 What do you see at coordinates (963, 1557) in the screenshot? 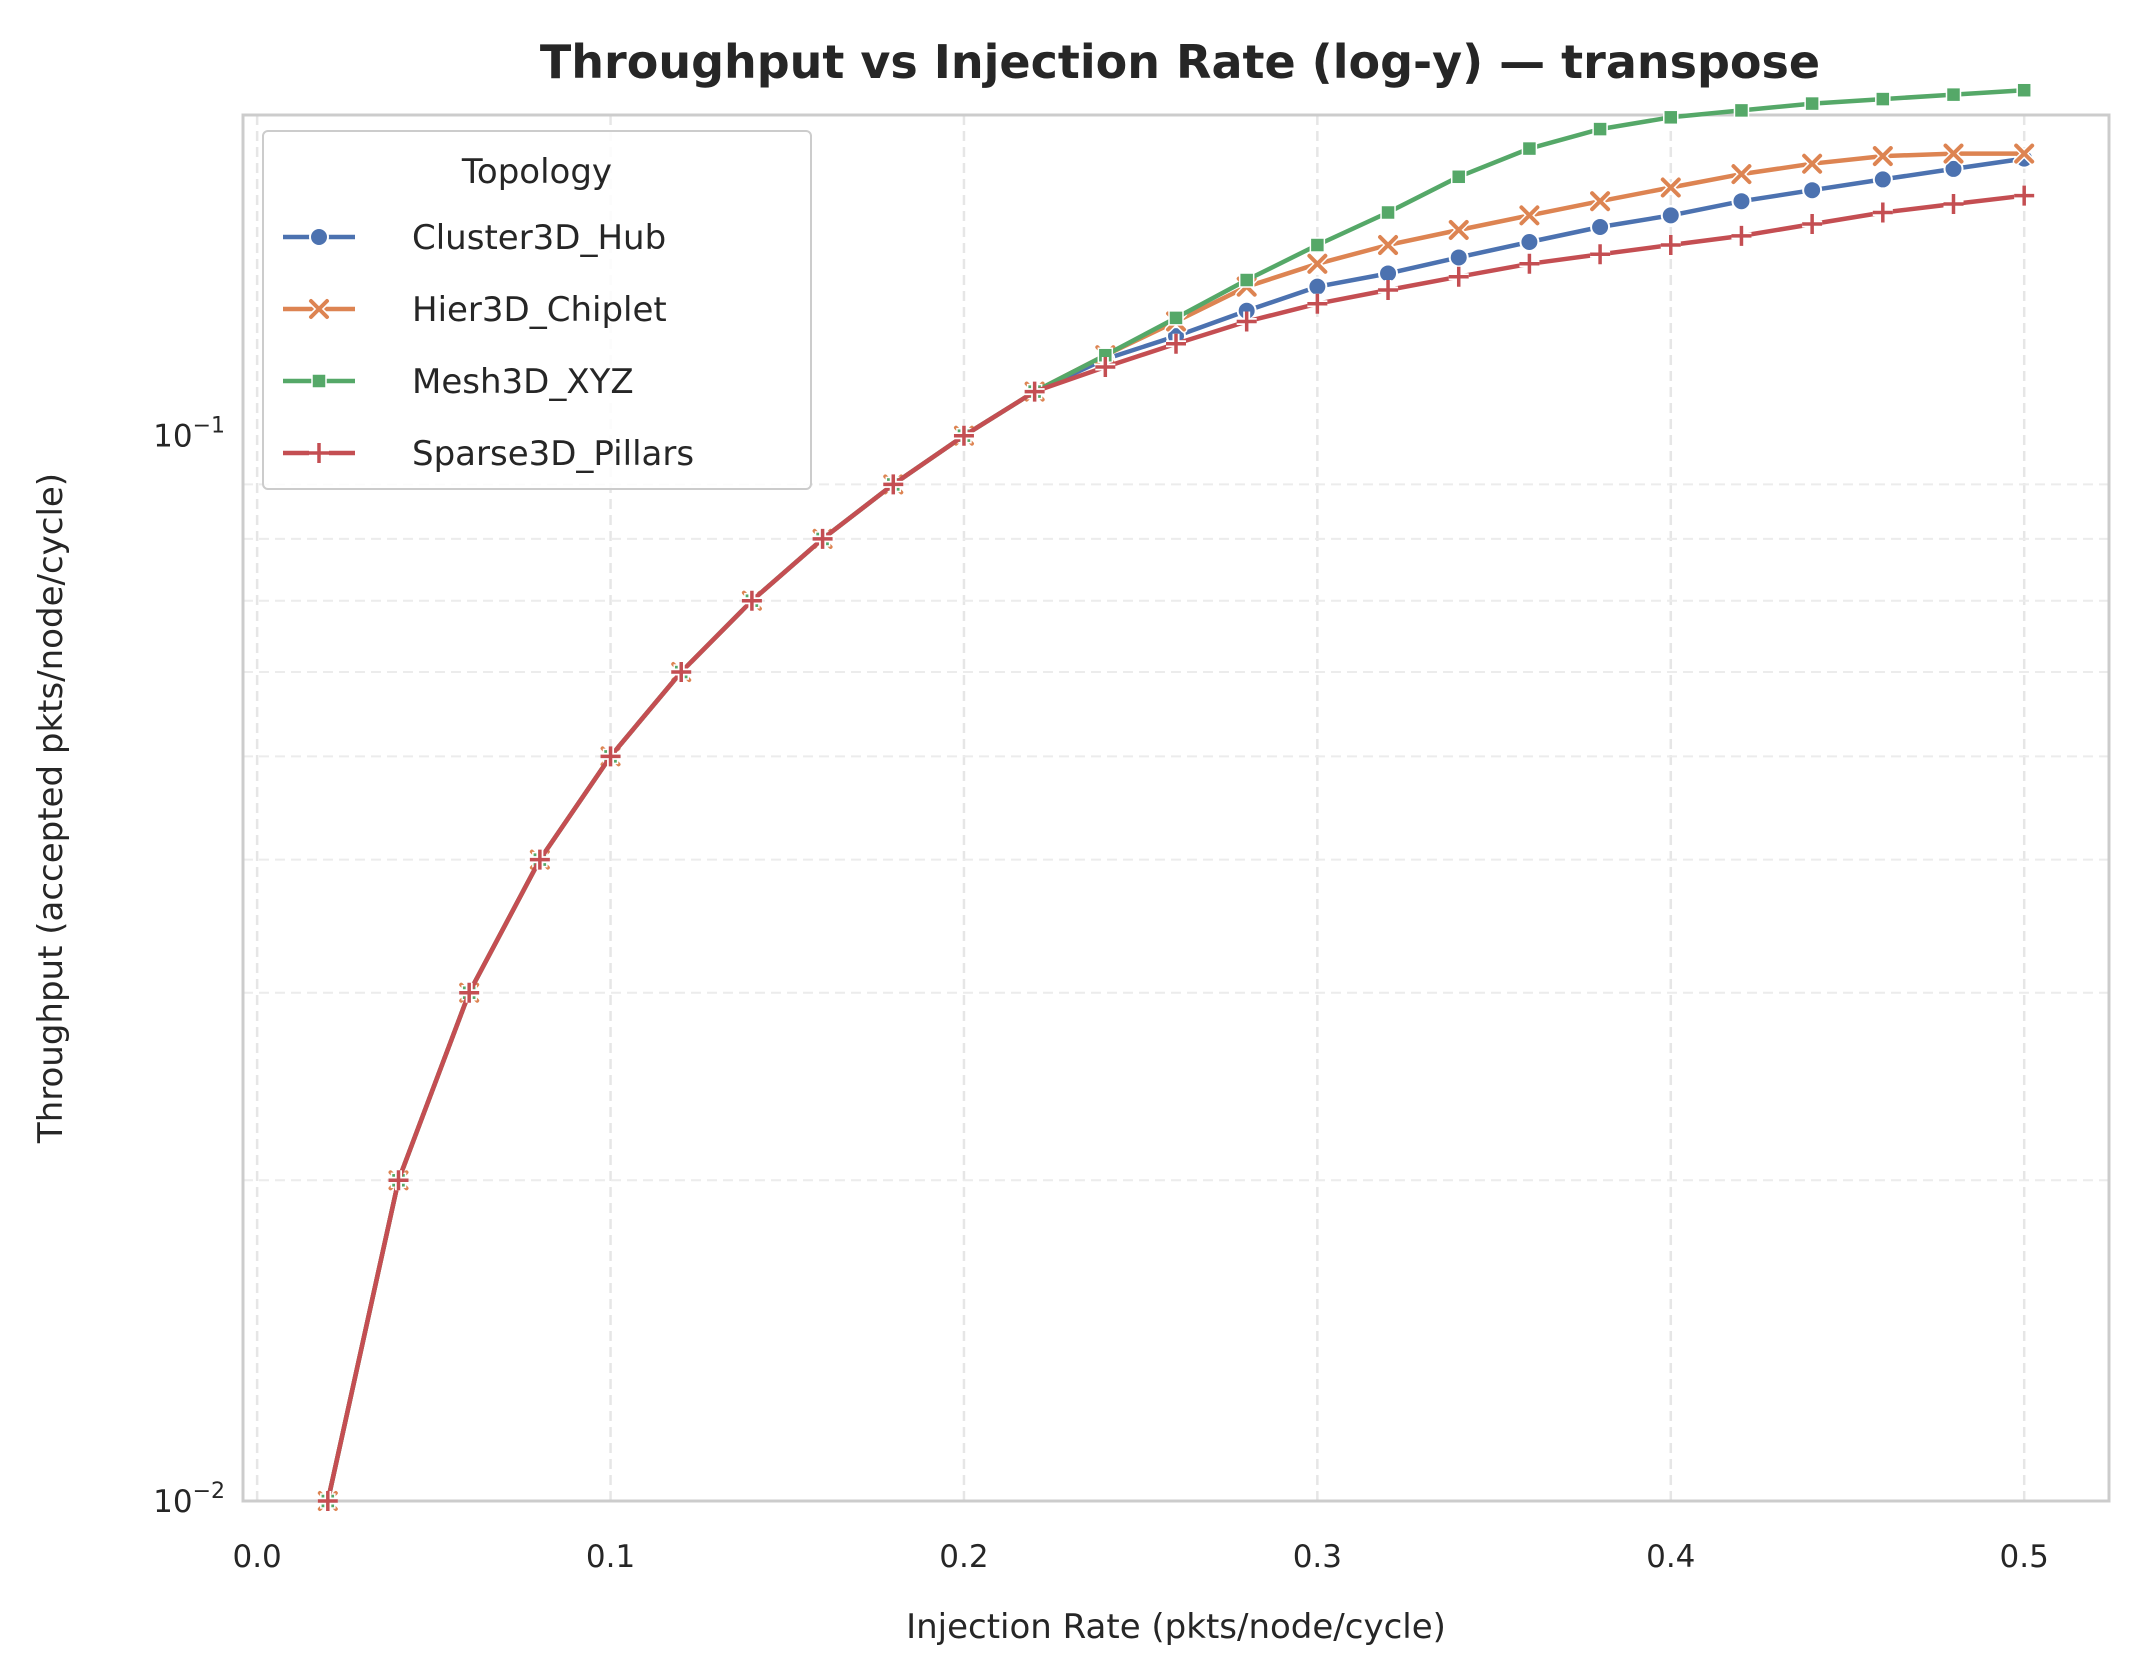
I see `x-tick-label: 0.2` at bounding box center [963, 1557].